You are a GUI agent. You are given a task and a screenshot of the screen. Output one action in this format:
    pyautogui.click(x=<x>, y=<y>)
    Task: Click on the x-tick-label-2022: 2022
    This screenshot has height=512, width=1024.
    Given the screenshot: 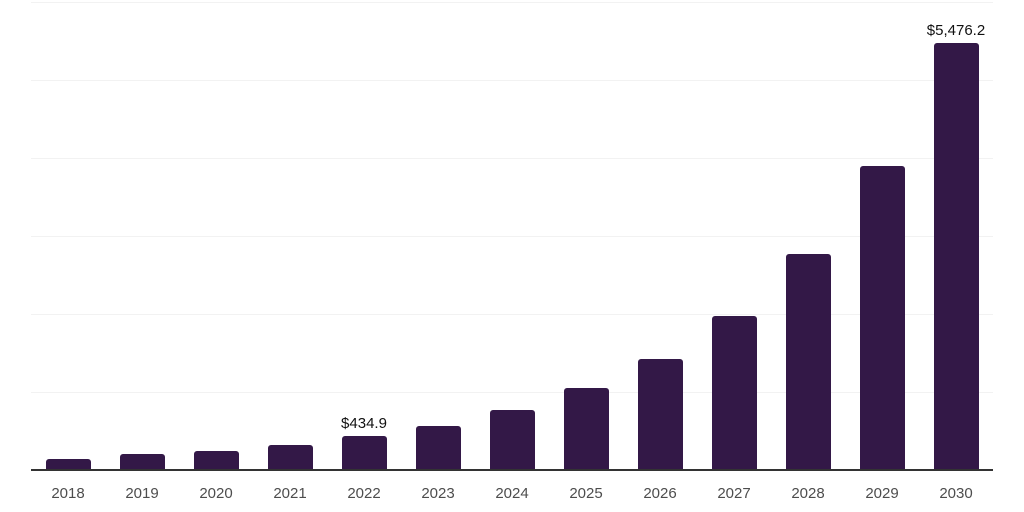 What is the action you would take?
    pyautogui.click(x=364, y=493)
    